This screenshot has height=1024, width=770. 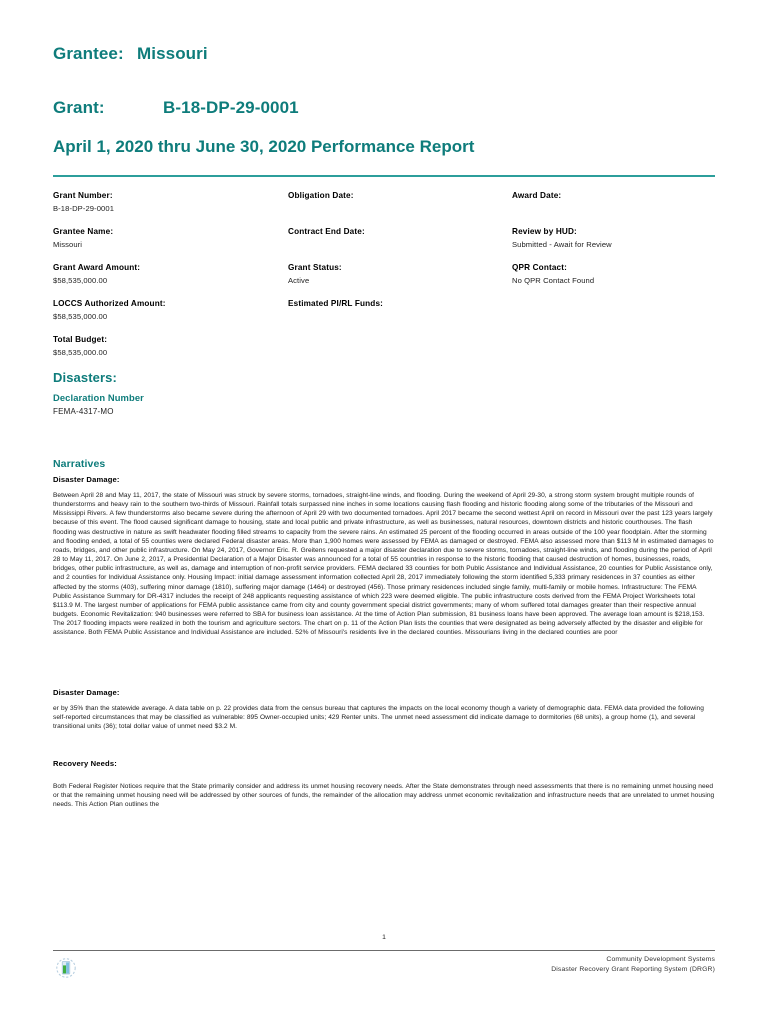 I want to click on header-divider, so click(x=384, y=176).